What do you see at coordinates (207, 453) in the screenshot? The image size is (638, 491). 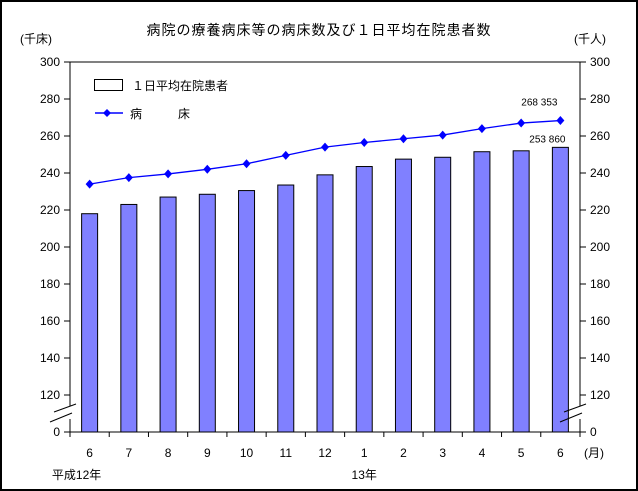 I see `x-tick-label: 9` at bounding box center [207, 453].